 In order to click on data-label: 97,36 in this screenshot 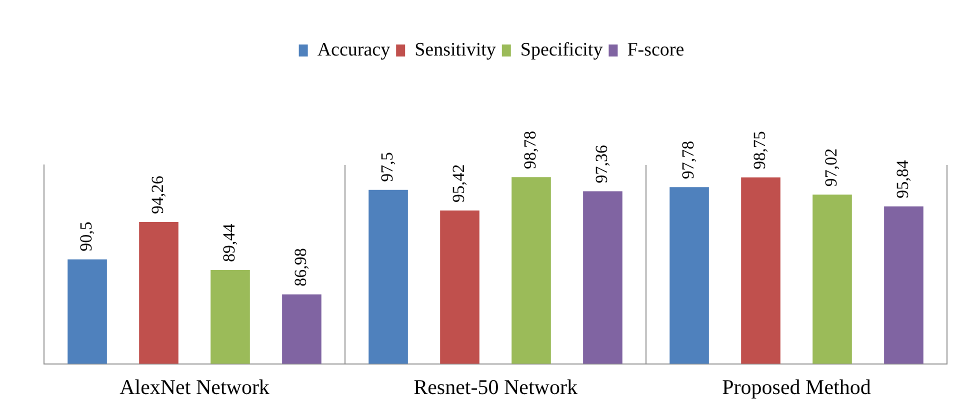, I will do `click(602, 164)`.